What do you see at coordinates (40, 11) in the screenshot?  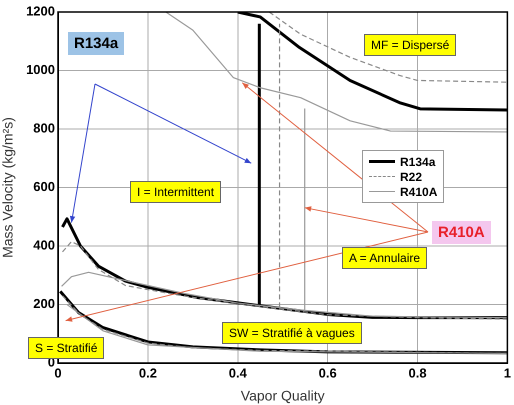 I see `y-tick-label: 1200` at bounding box center [40, 11].